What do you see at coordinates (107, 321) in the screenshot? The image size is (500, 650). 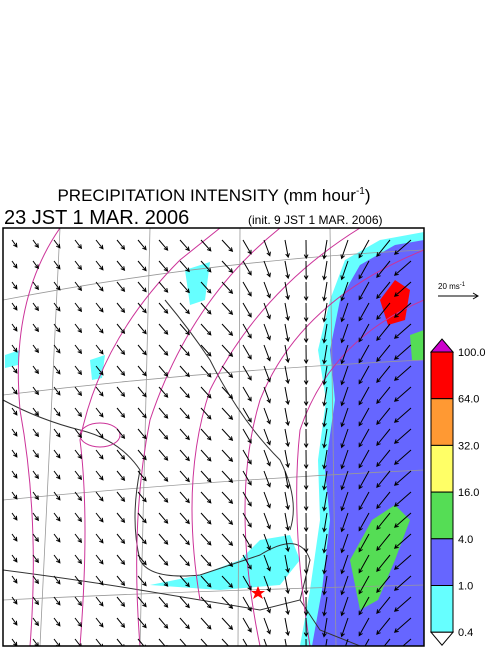 I see `precip-light` at bounding box center [107, 321].